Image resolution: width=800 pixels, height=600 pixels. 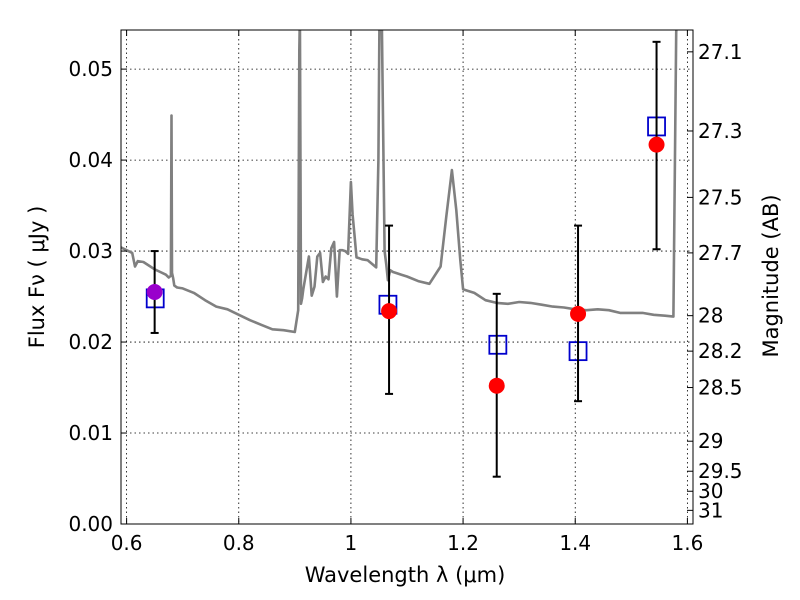 What do you see at coordinates (720, 253) in the screenshot?
I see `y-right-tick-label: 27.7` at bounding box center [720, 253].